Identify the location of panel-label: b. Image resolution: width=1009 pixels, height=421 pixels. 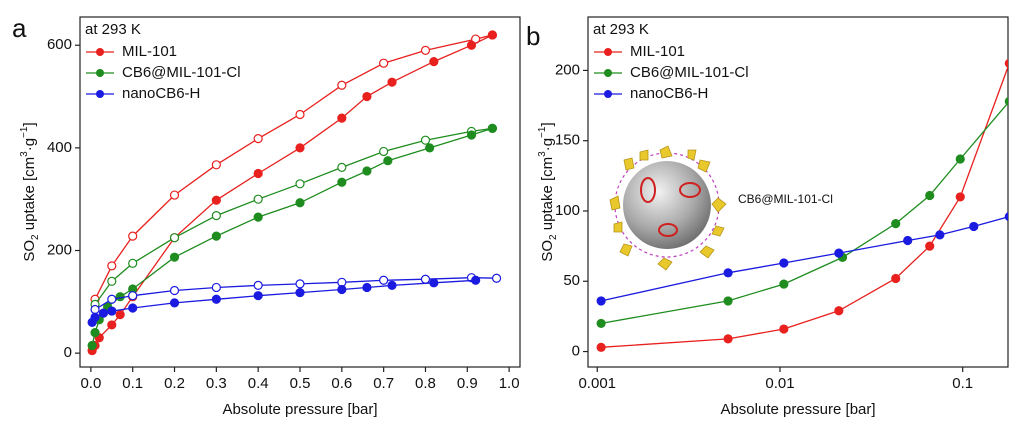
(533, 36).